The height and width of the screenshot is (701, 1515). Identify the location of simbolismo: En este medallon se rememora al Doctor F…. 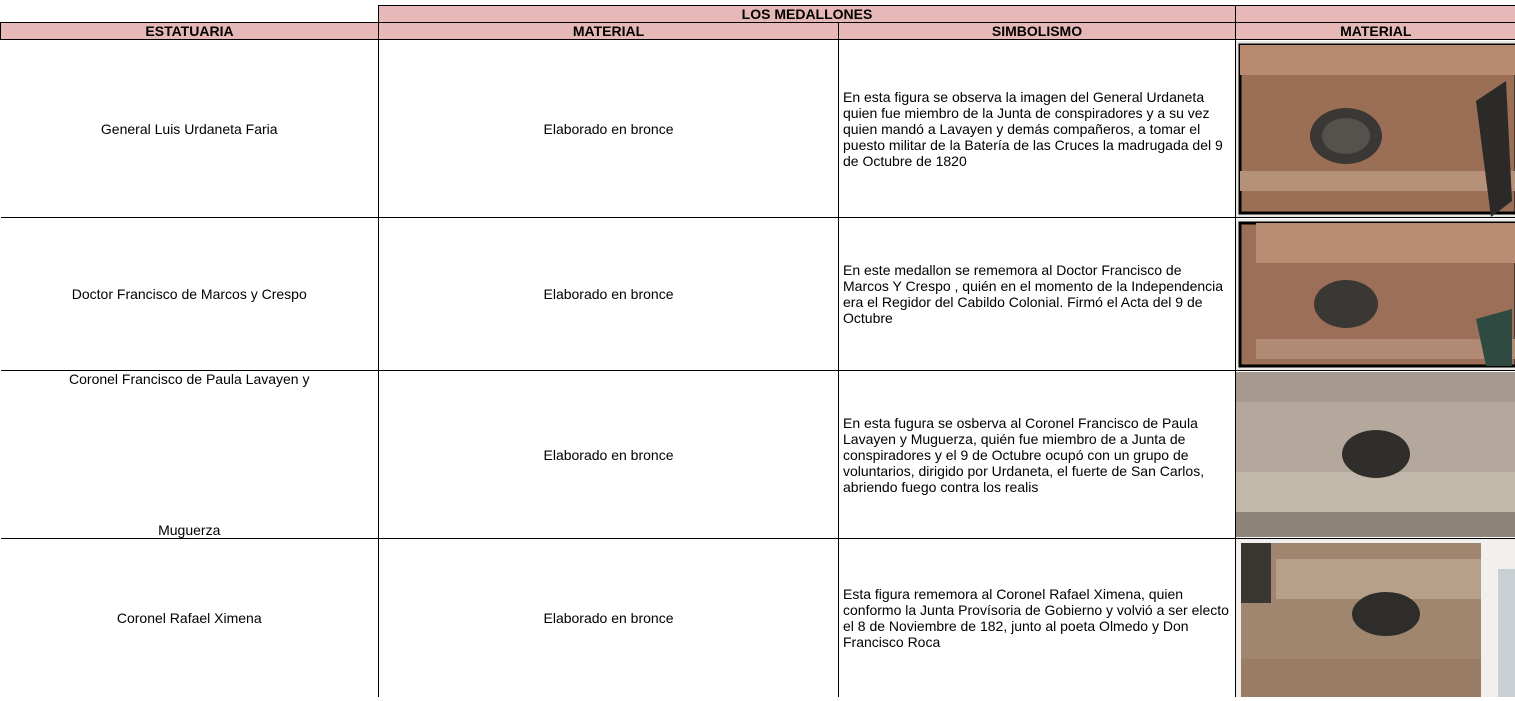
(1037, 294).